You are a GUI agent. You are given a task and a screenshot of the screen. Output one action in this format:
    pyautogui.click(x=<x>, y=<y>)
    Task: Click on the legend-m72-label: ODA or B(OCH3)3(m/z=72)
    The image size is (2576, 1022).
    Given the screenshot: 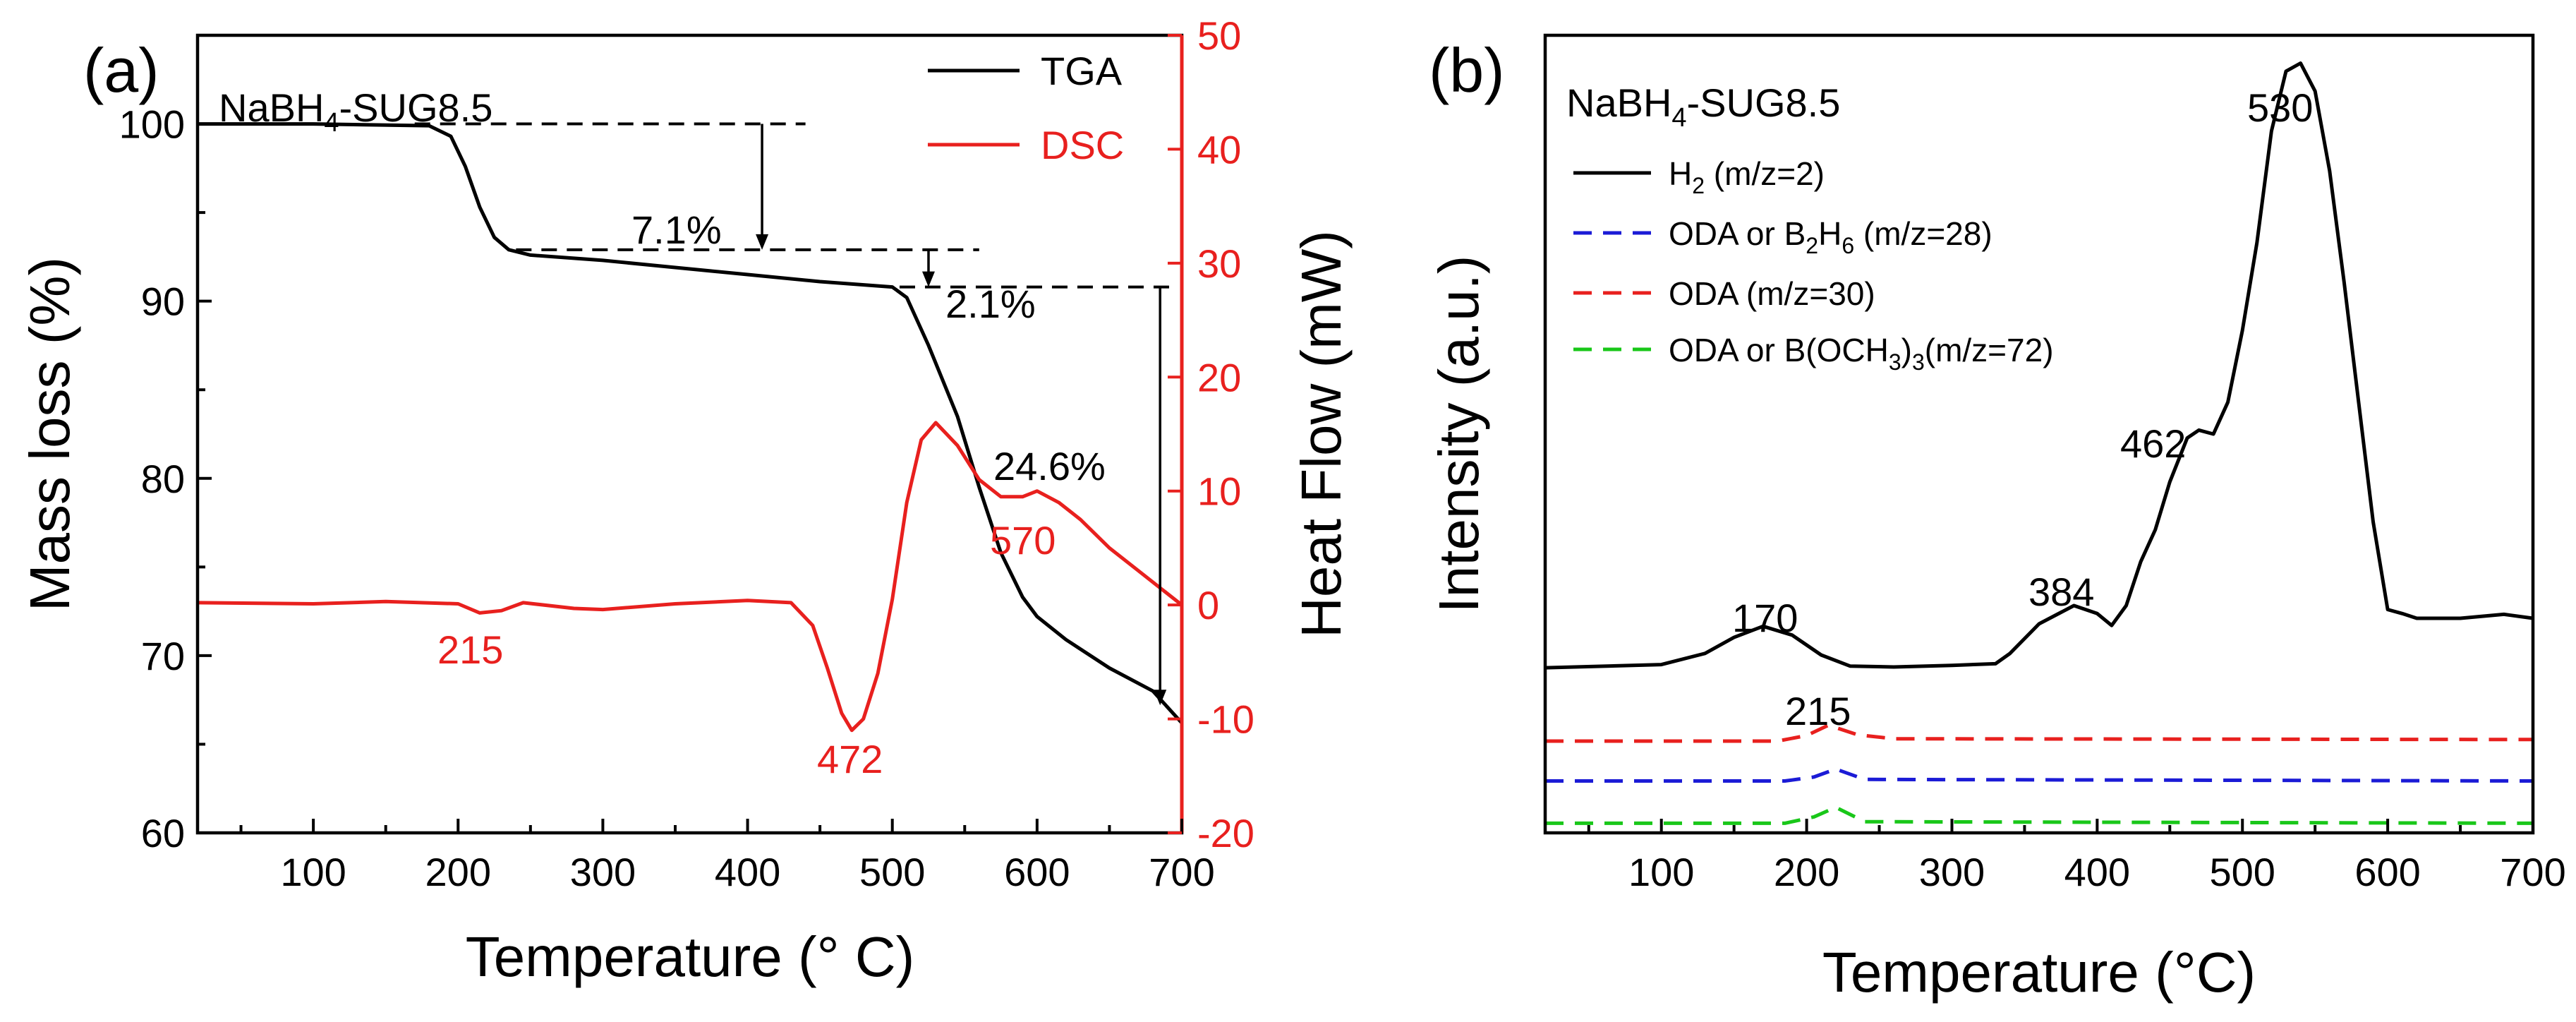 What is the action you would take?
    pyautogui.click(x=1862, y=353)
    